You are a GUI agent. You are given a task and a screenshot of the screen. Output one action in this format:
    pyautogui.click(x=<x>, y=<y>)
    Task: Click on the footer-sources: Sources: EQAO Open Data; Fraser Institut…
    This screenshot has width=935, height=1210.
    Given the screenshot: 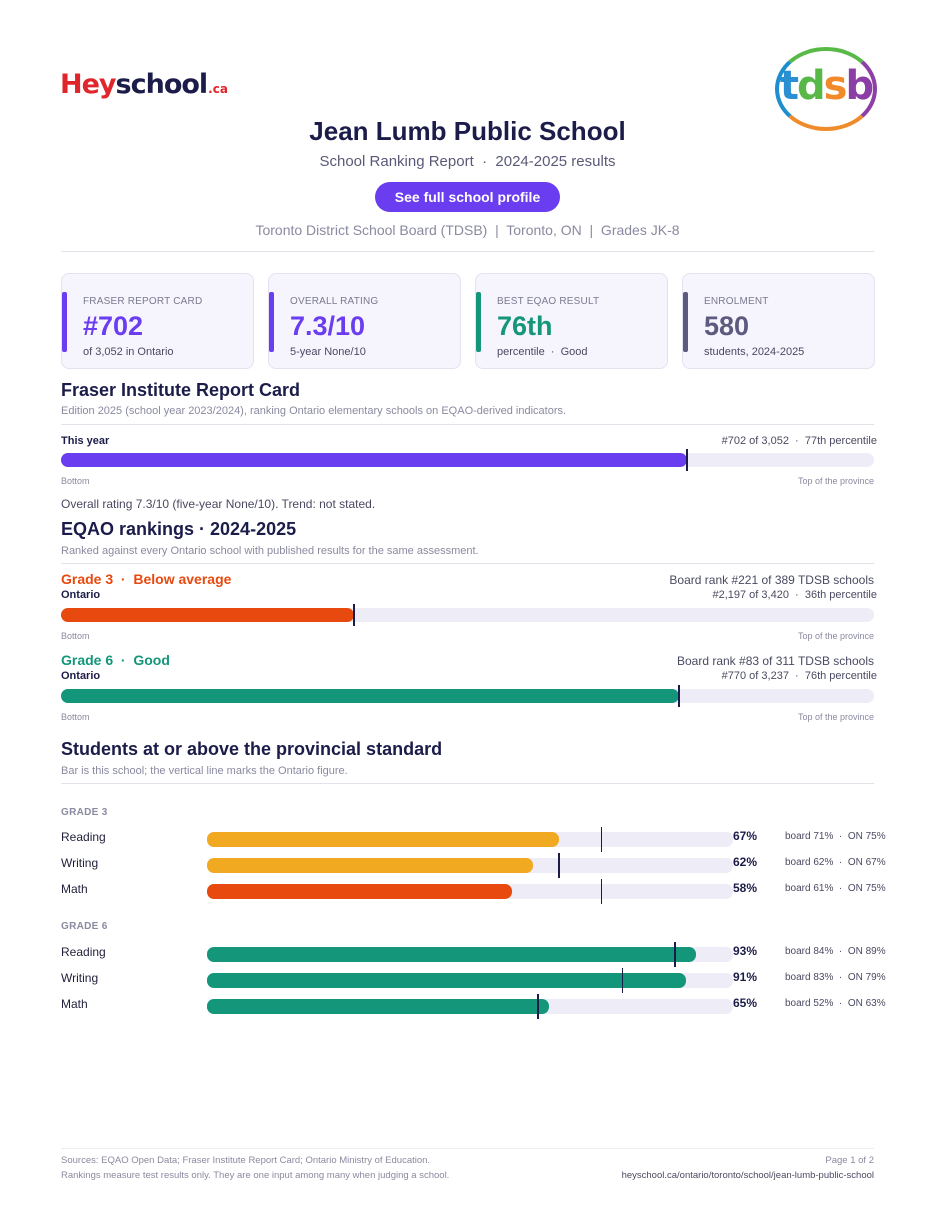 What is the action you would take?
    pyautogui.click(x=246, y=1160)
    